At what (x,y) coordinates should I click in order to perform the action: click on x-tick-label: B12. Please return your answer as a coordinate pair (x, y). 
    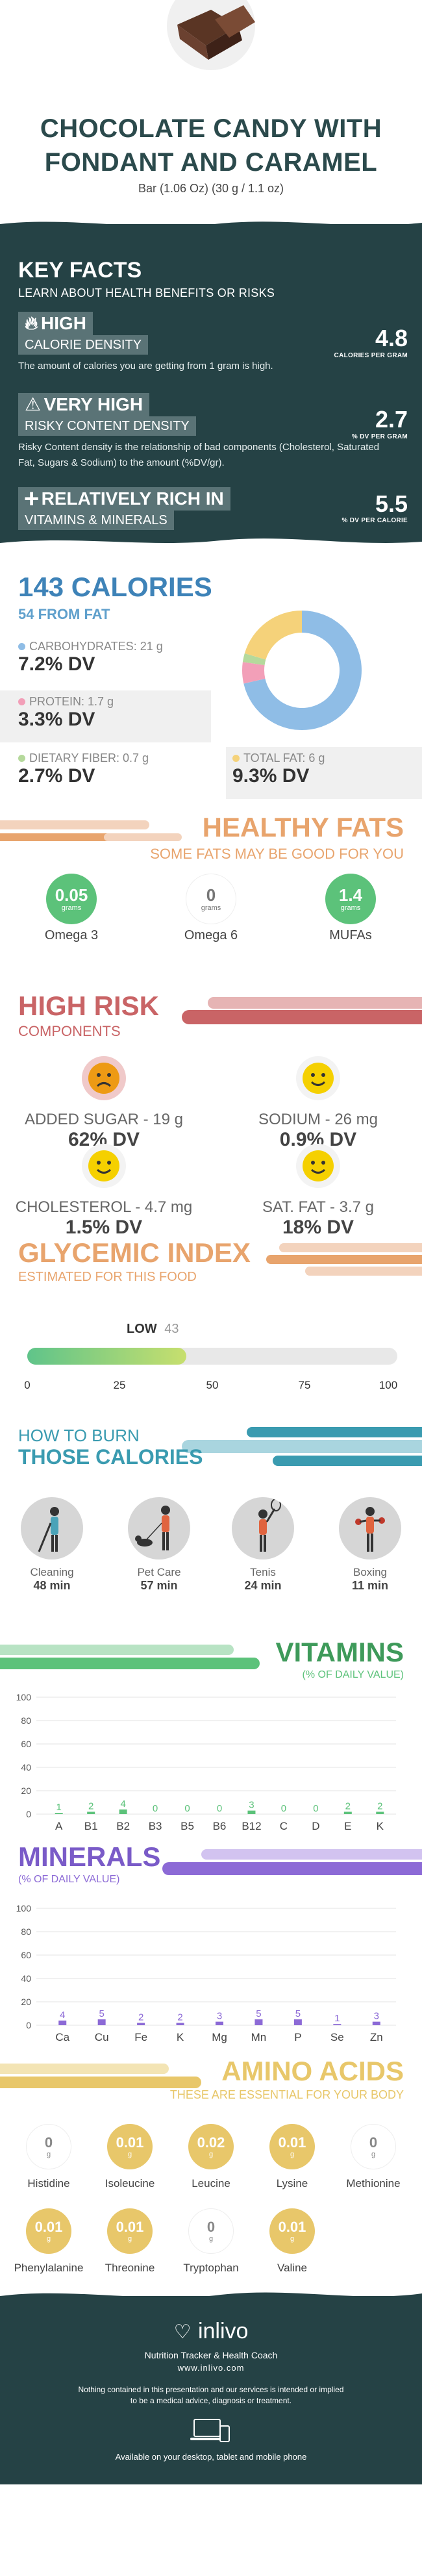
    Looking at the image, I should click on (251, 1826).